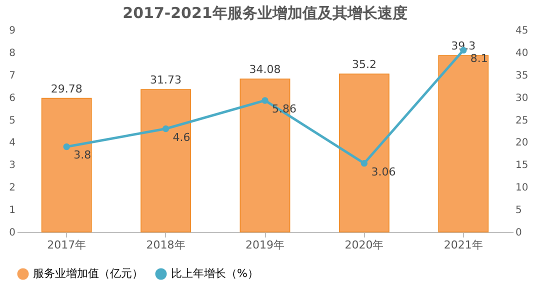  Describe the element at coordinates (12, 31) in the screenshot. I see `y-tick-label: 9` at that location.